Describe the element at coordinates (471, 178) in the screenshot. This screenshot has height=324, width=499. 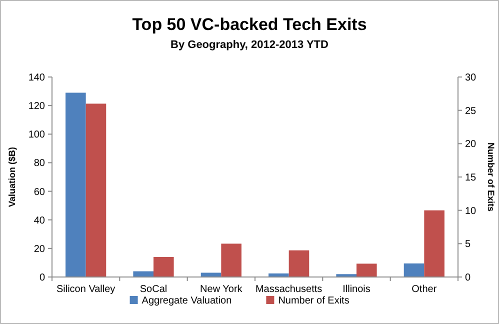
I see `y2-tick-label: 15` at that location.